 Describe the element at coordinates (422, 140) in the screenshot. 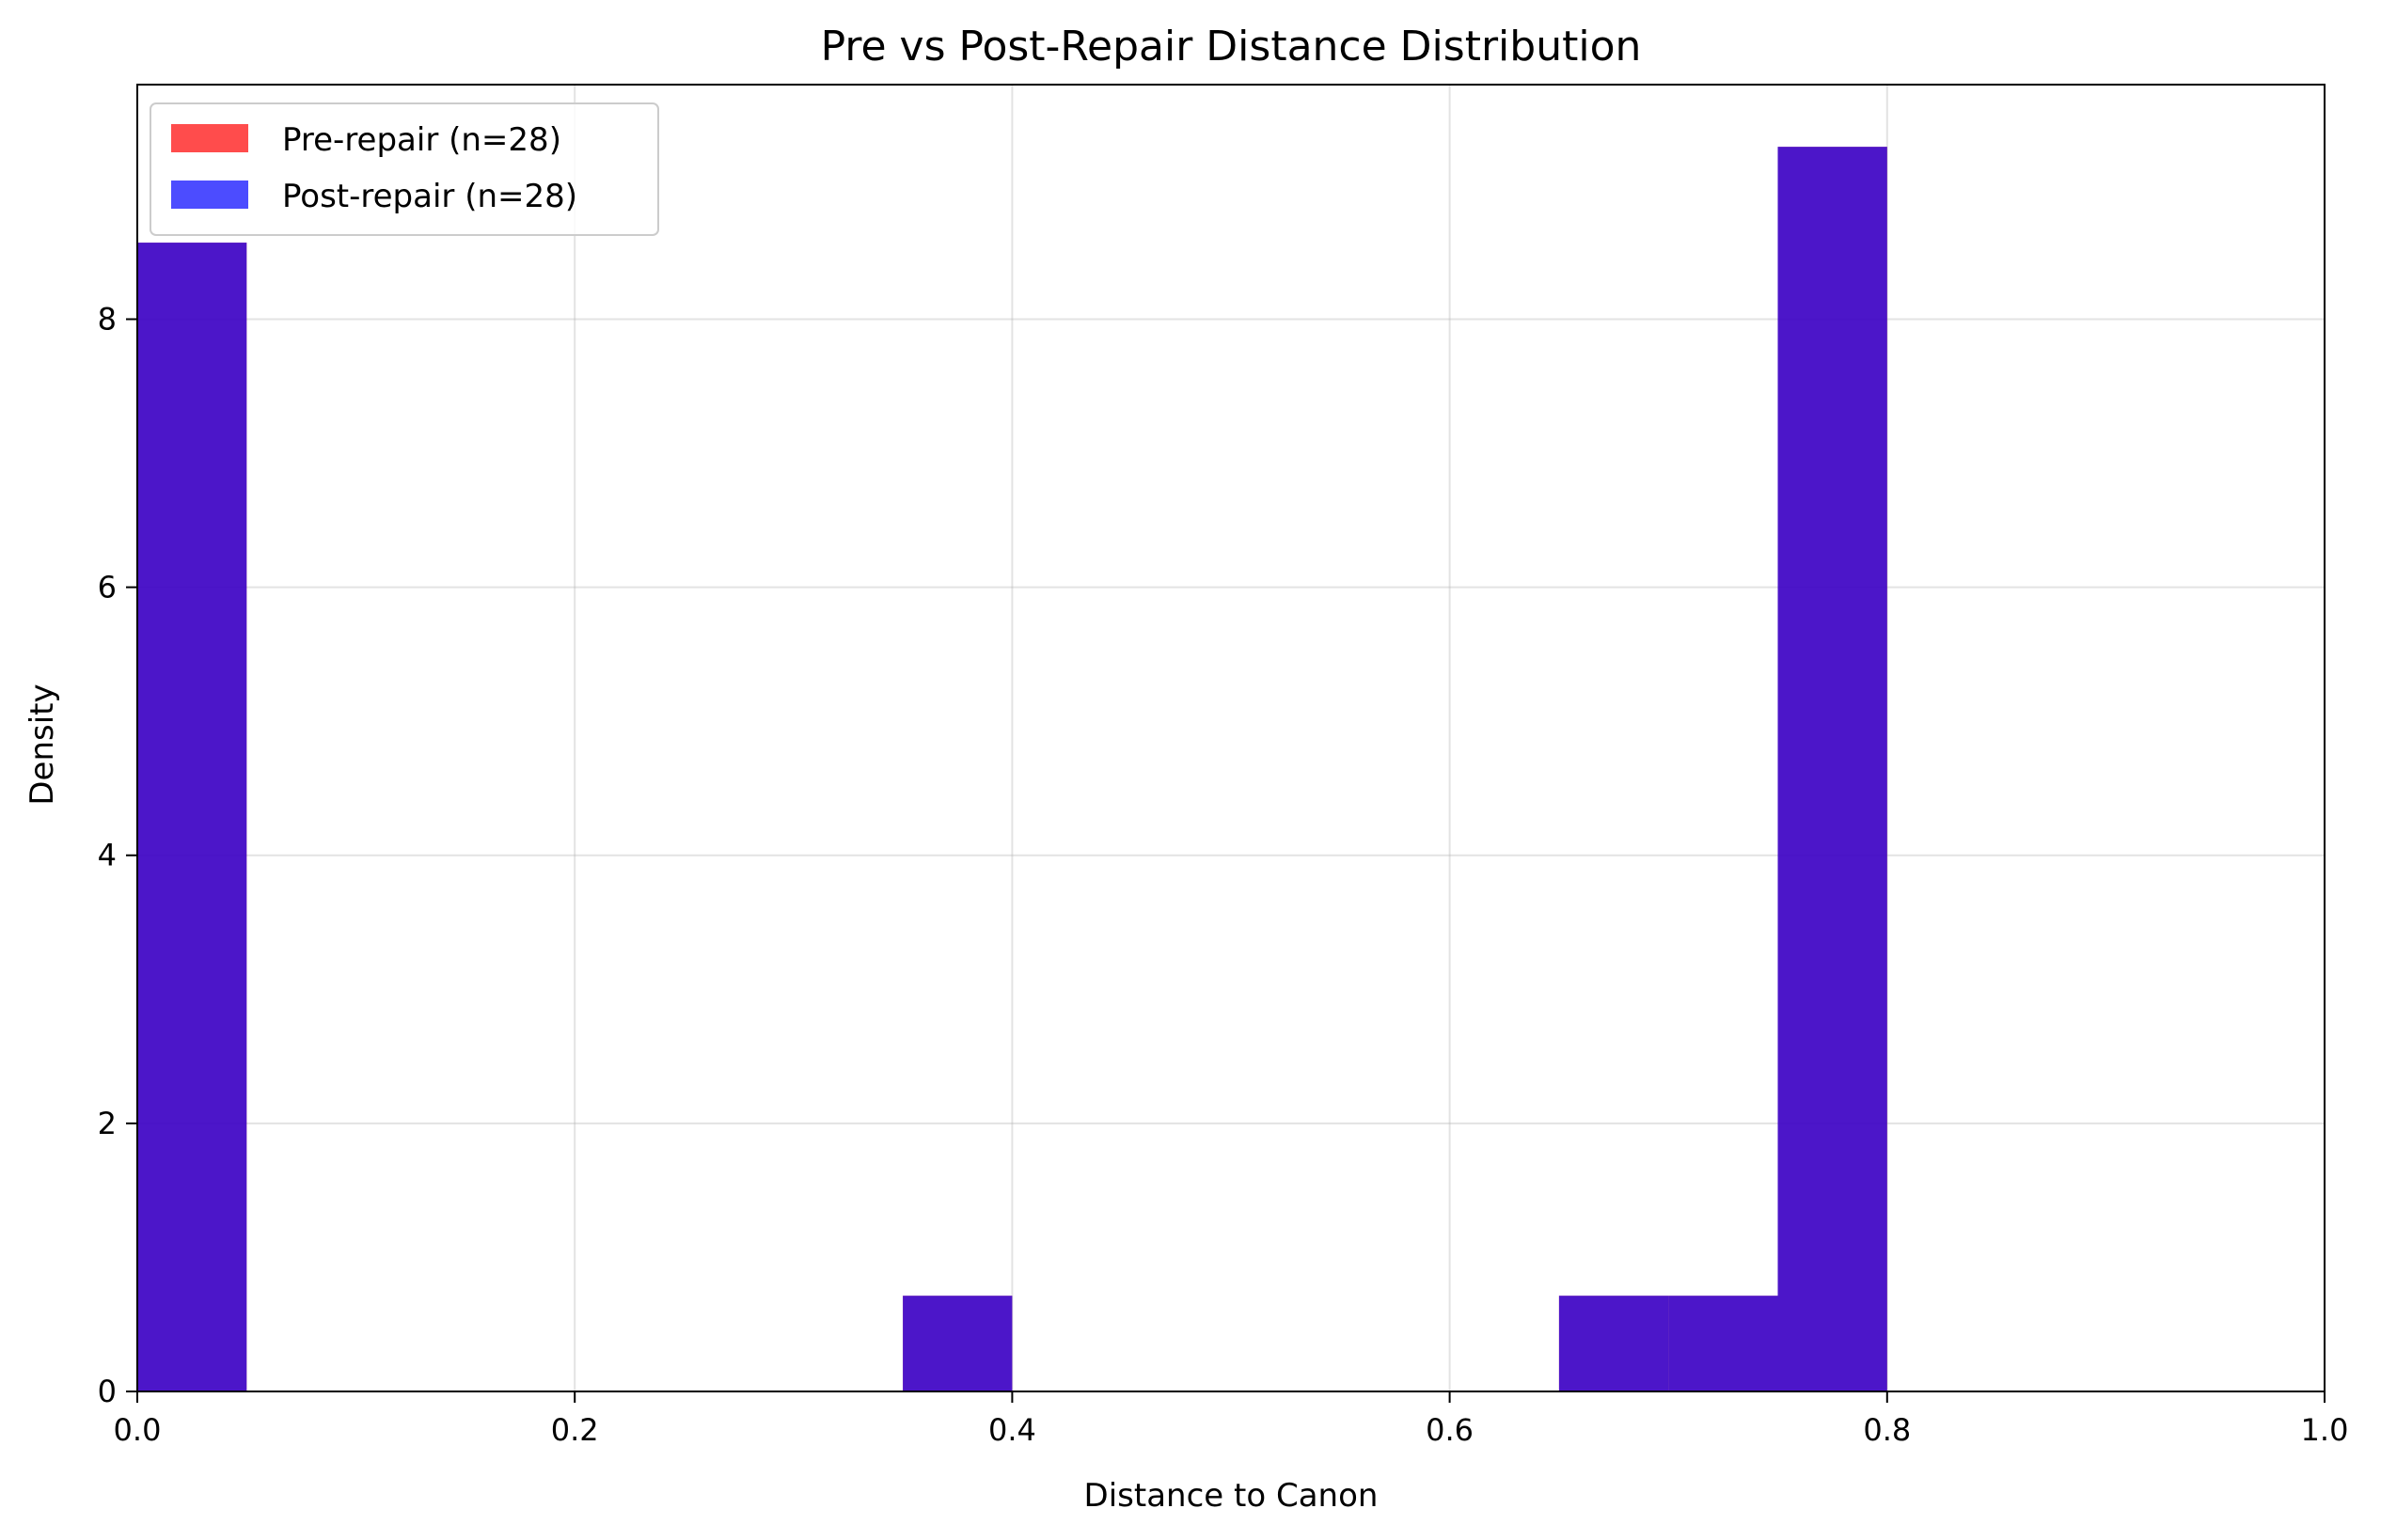

I see `legend-label: Pre-repair (n=28)` at that location.